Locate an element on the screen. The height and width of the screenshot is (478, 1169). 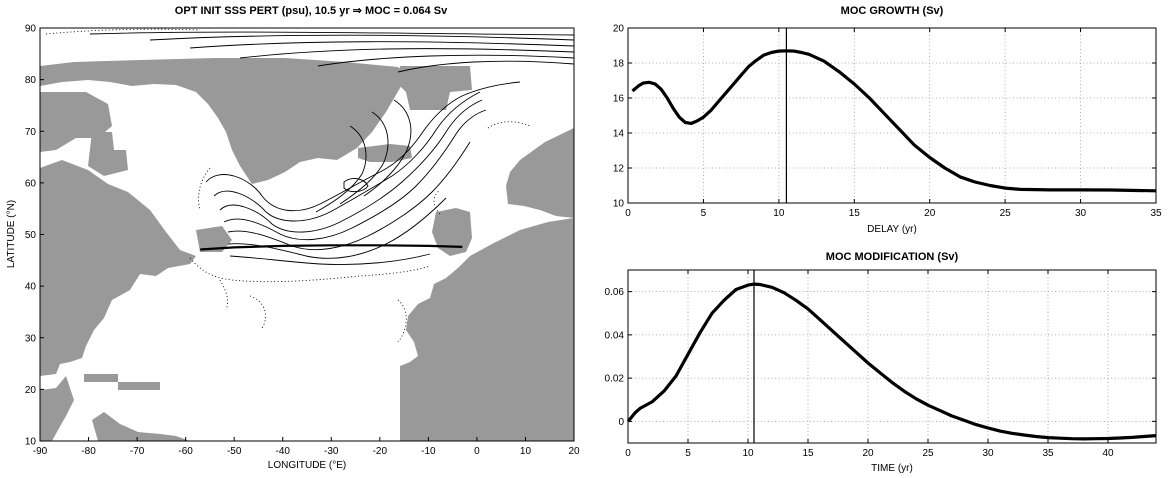
land-central-america is located at coordinates (57, 408).